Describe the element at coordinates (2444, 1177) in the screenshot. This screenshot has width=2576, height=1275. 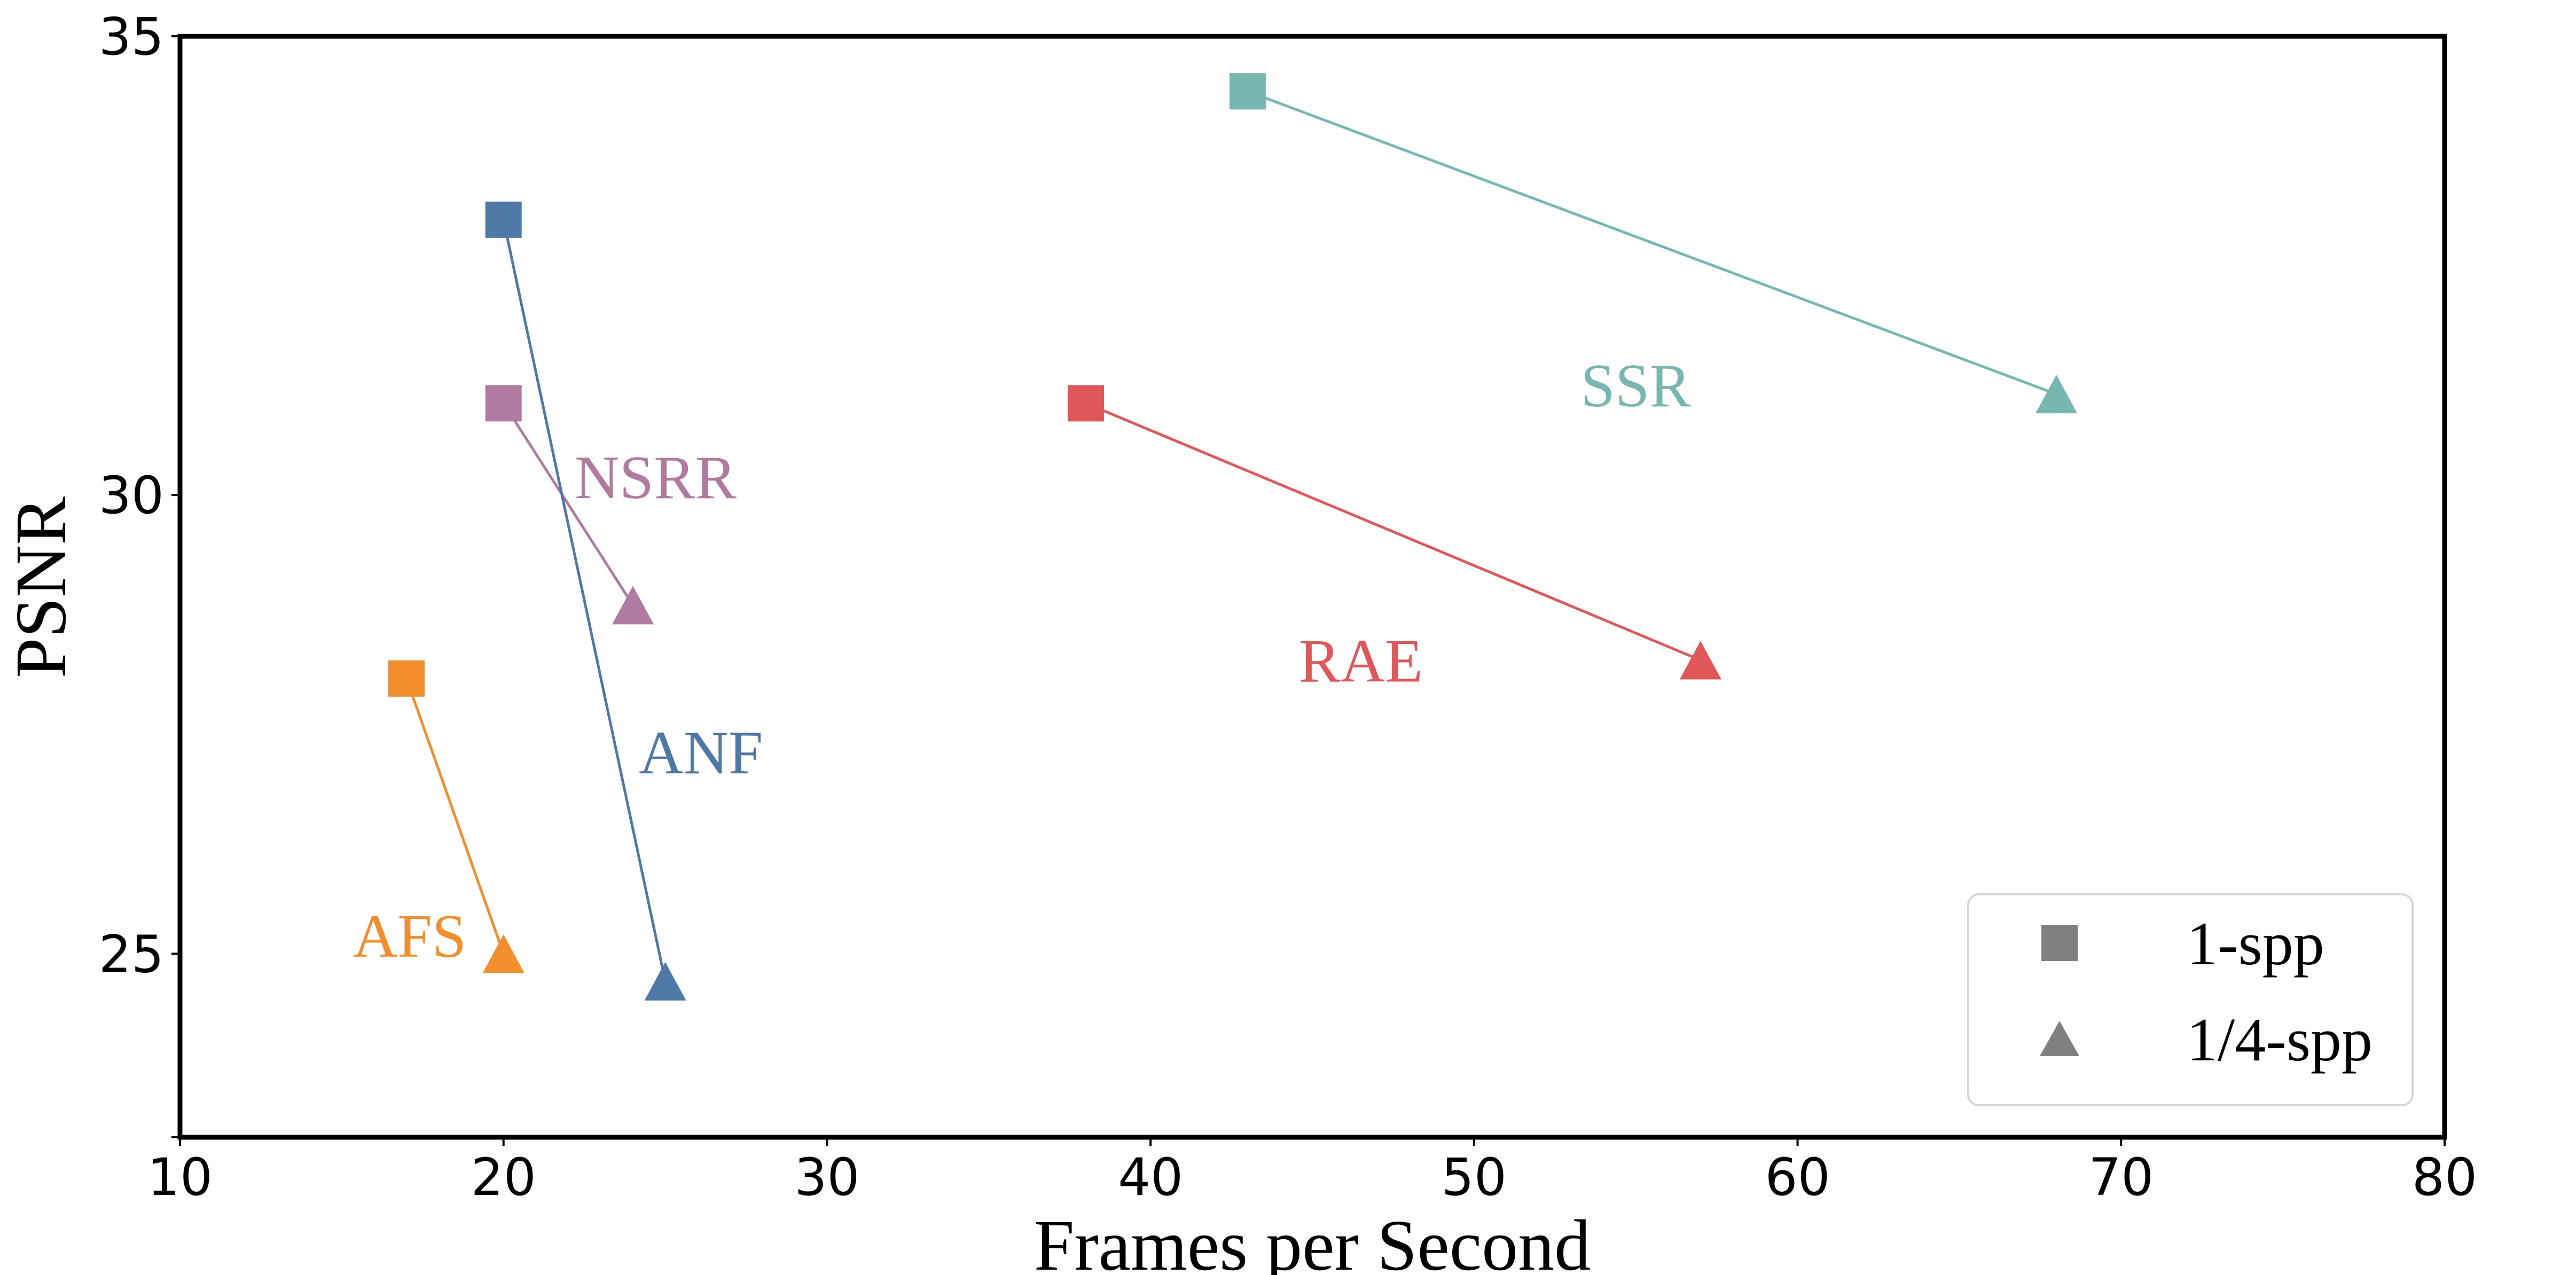
I see `x-tick-label: 80` at that location.